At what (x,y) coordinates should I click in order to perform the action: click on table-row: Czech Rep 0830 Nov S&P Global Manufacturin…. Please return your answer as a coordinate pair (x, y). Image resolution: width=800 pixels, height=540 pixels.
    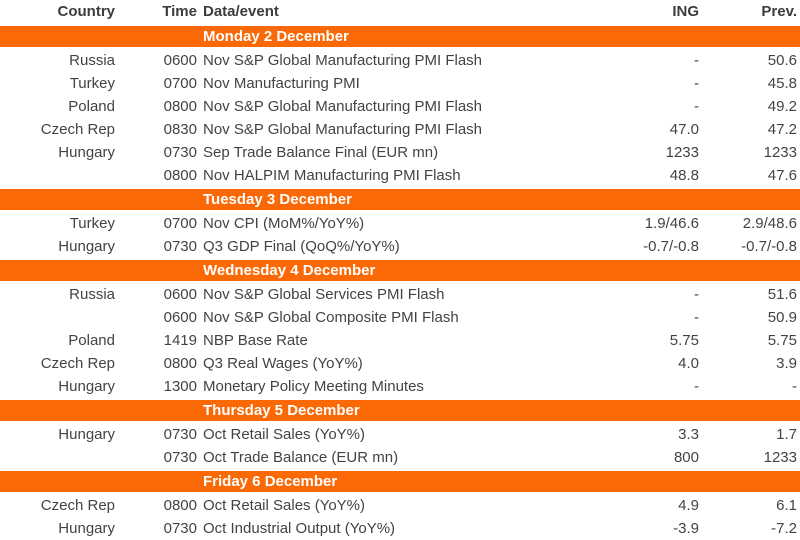
    Looking at the image, I should click on (400, 129).